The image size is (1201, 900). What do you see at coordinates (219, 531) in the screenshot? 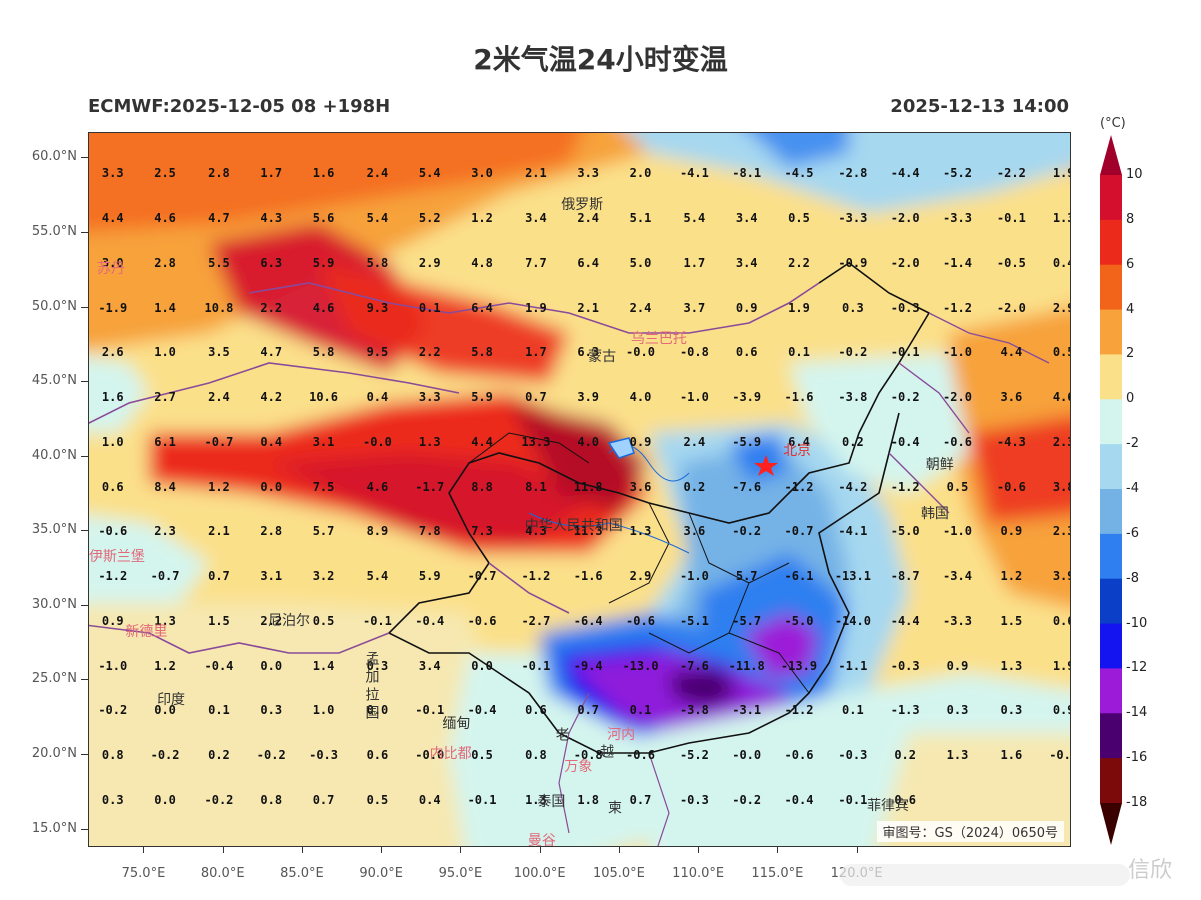
I see `grid-value: 2.1` at bounding box center [219, 531].